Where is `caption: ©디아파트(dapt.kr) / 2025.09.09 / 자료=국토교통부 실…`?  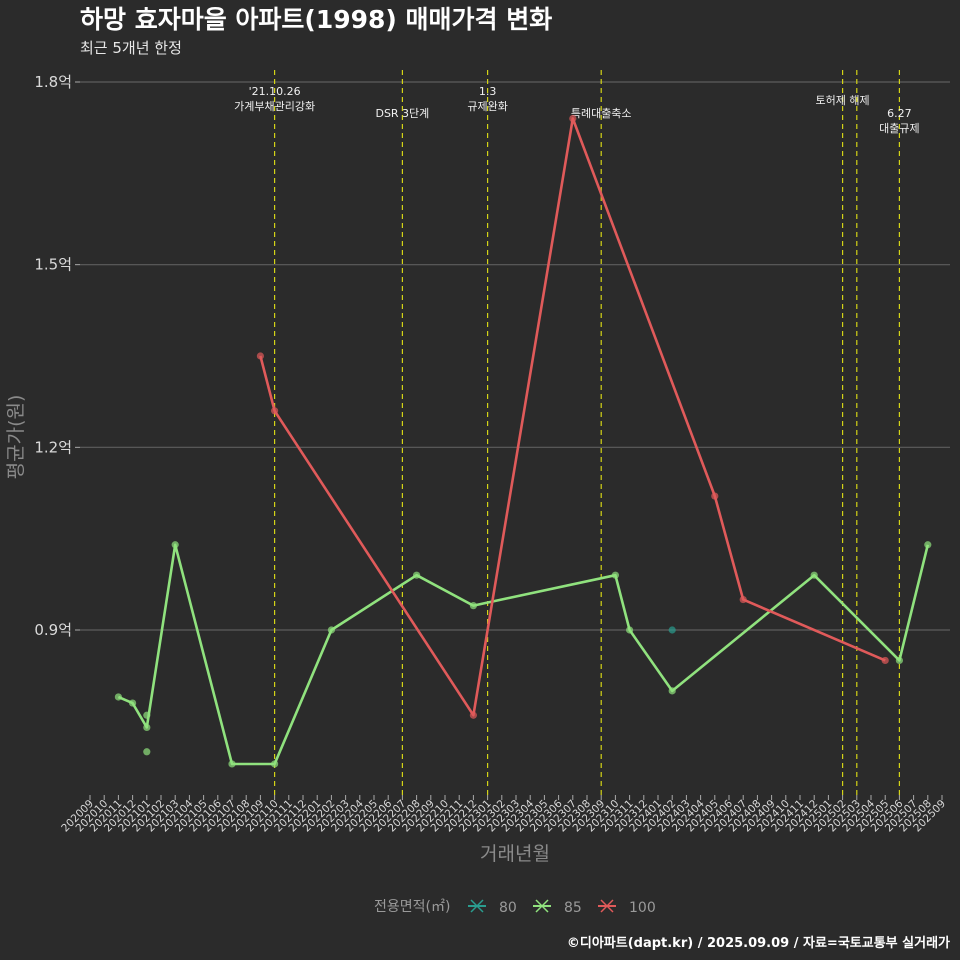 caption: ©디아파트(dapt.kr) / 2025.09.09 / 자료=국토교통부 실… is located at coordinates (758, 943).